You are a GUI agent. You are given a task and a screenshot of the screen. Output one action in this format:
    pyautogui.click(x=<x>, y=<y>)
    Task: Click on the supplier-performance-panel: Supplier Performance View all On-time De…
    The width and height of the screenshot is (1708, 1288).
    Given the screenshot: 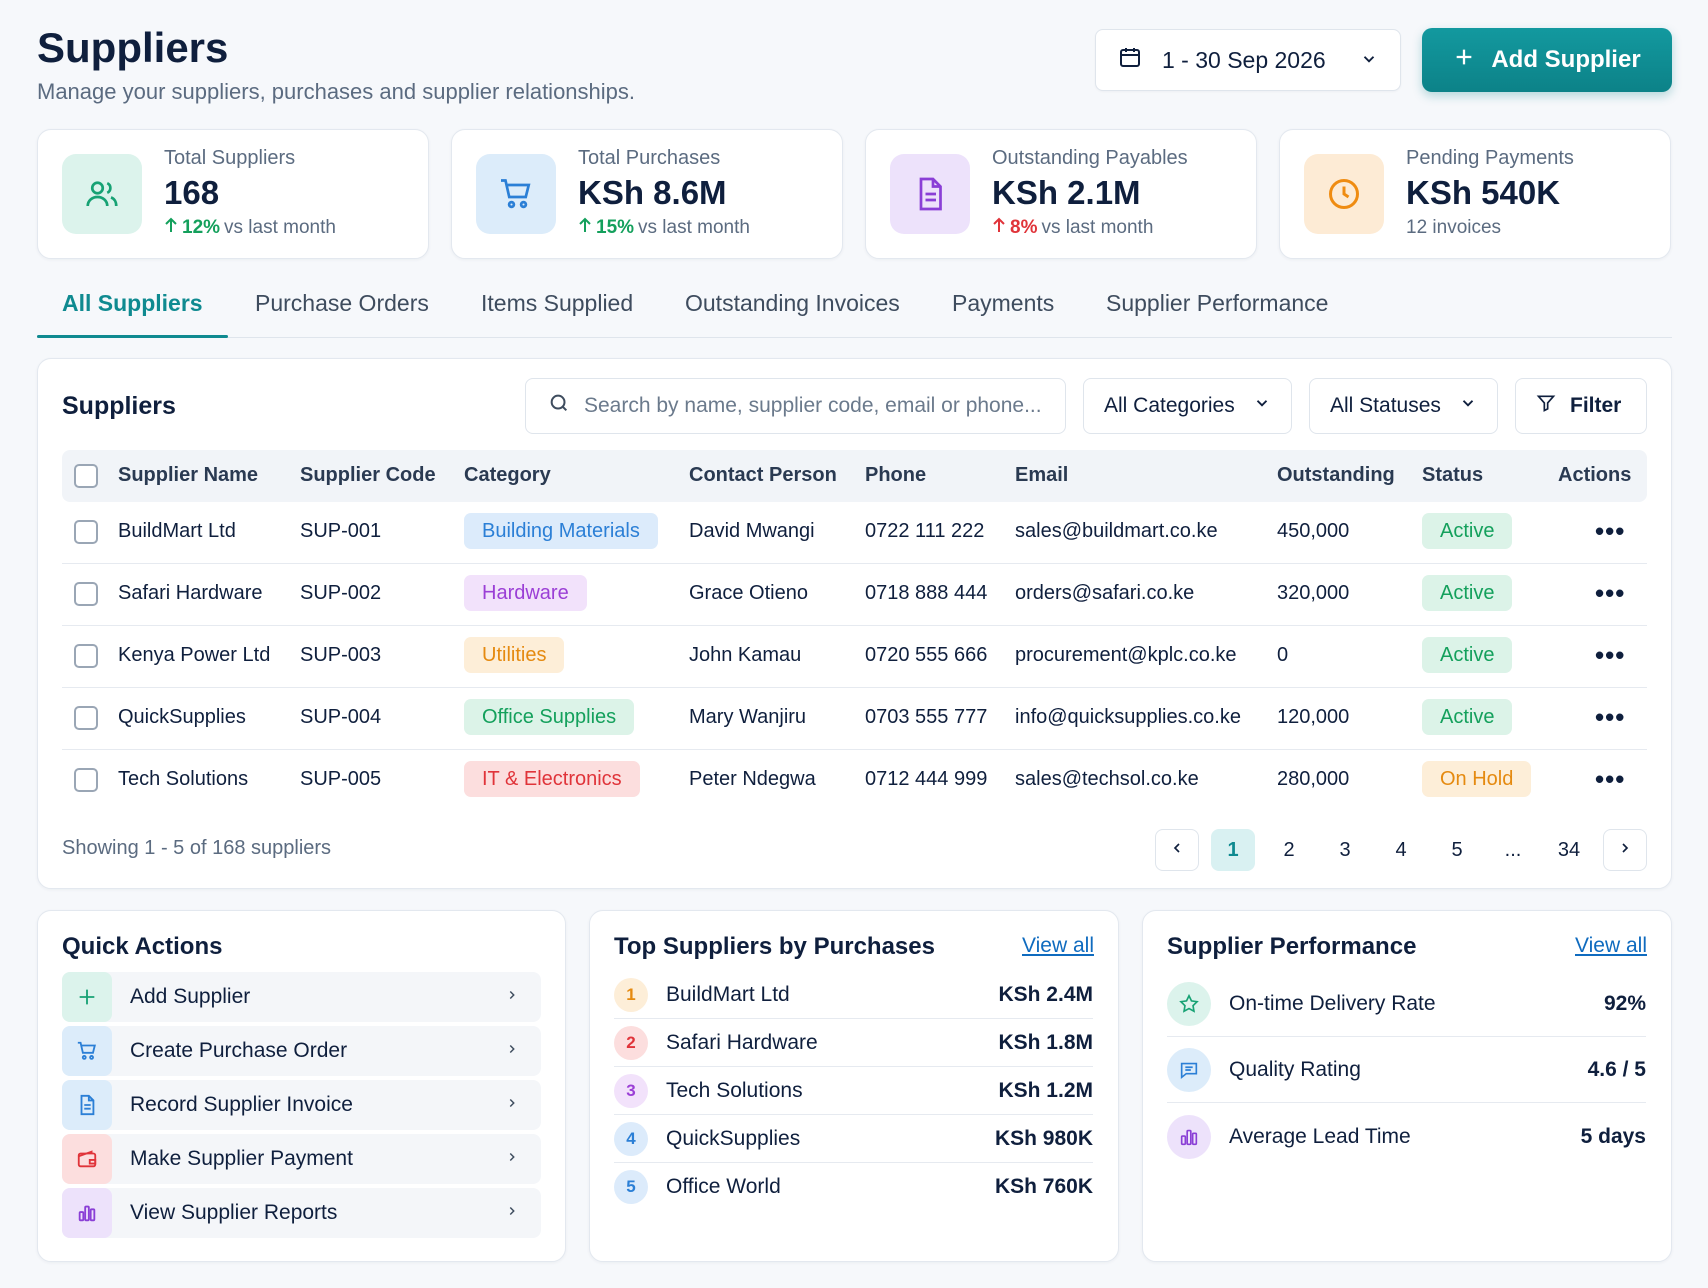 What is the action you would take?
    pyautogui.click(x=1407, y=1086)
    